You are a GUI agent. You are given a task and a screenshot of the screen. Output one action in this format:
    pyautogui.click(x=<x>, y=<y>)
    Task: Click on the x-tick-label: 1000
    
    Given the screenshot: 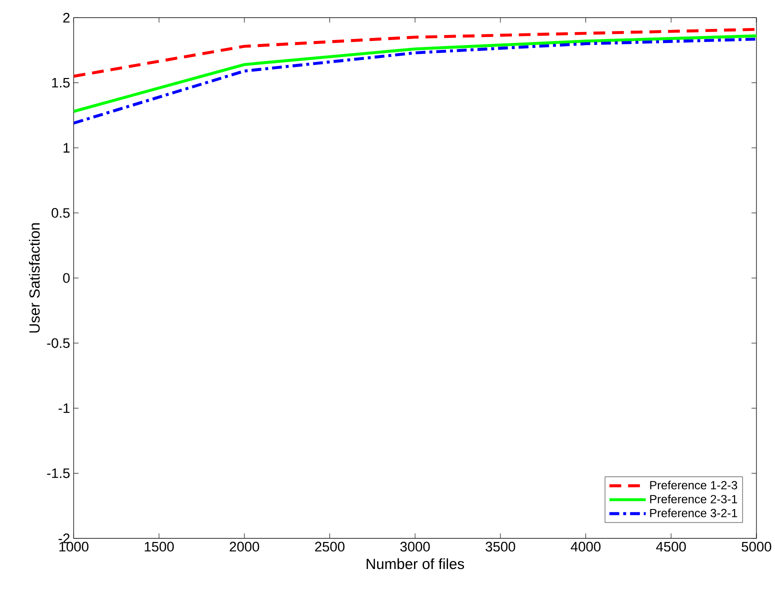 What is the action you would take?
    pyautogui.click(x=73, y=547)
    